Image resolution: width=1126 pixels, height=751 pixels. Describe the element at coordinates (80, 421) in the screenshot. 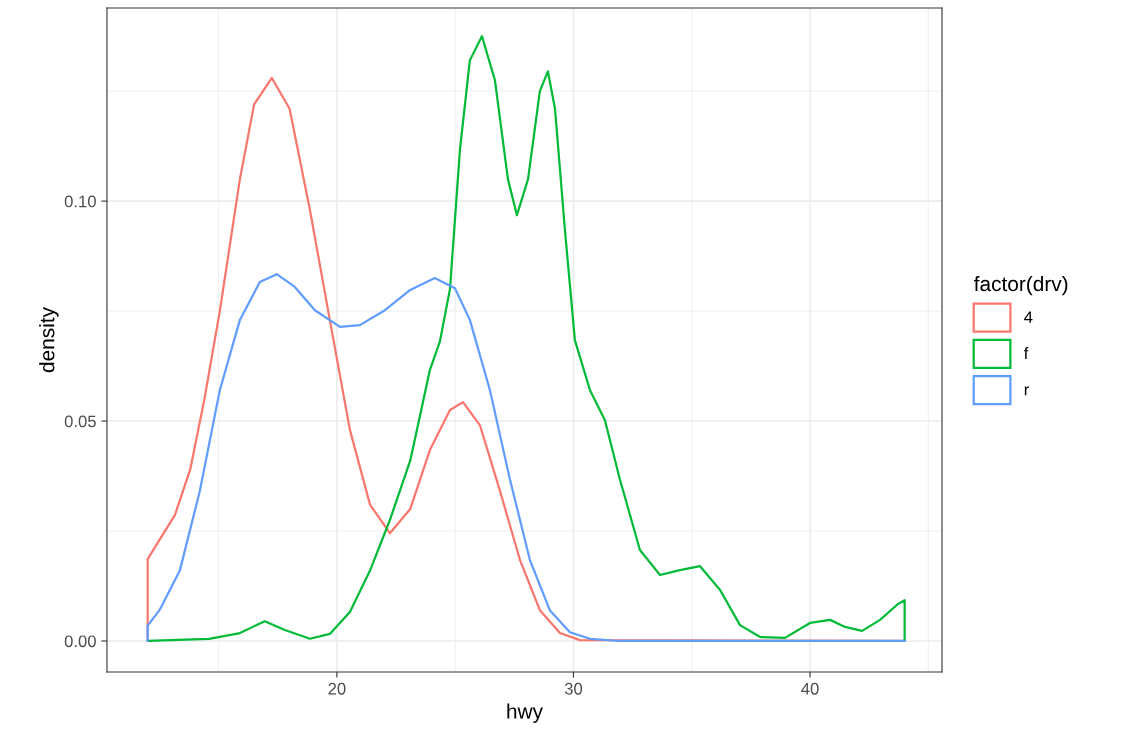

I see `y-tick-label: 0.05` at that location.